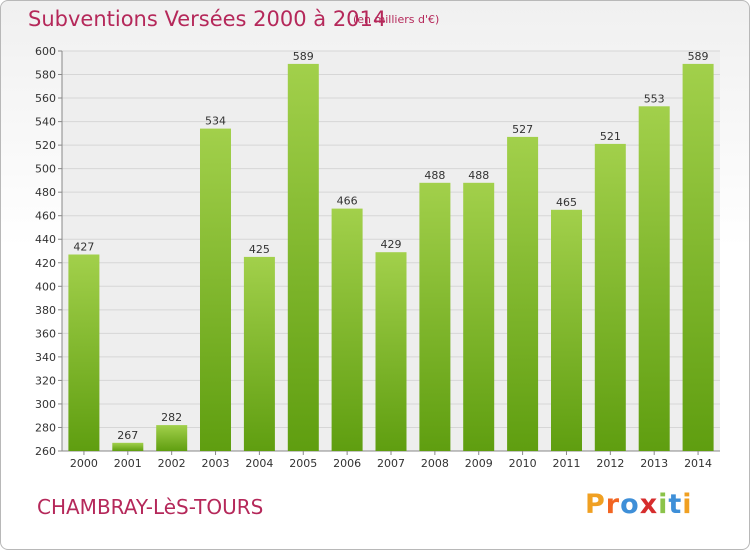 This screenshot has height=550, width=750. I want to click on x-tick-label-2014: 2014, so click(698, 463).